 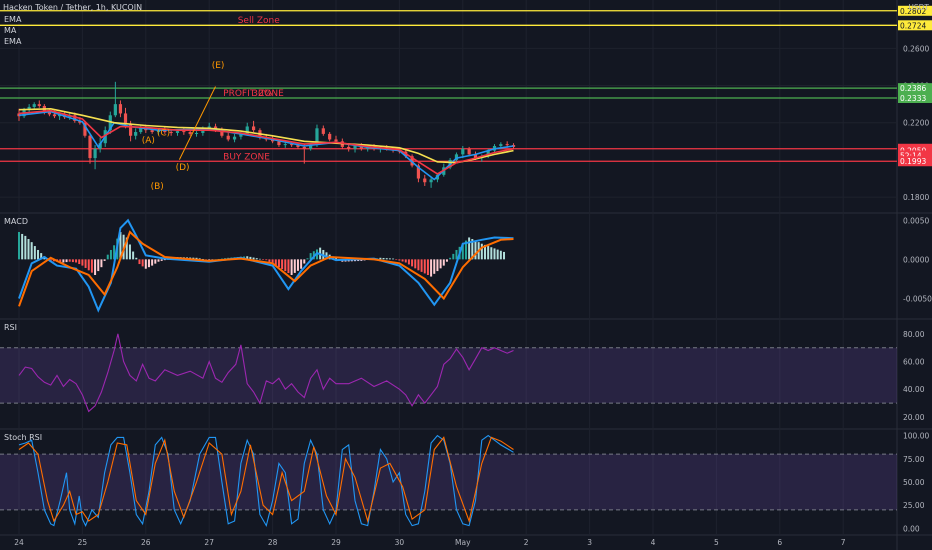 What do you see at coordinates (13, 19) in the screenshot?
I see `indicator-label-ema-1: EMA` at bounding box center [13, 19].